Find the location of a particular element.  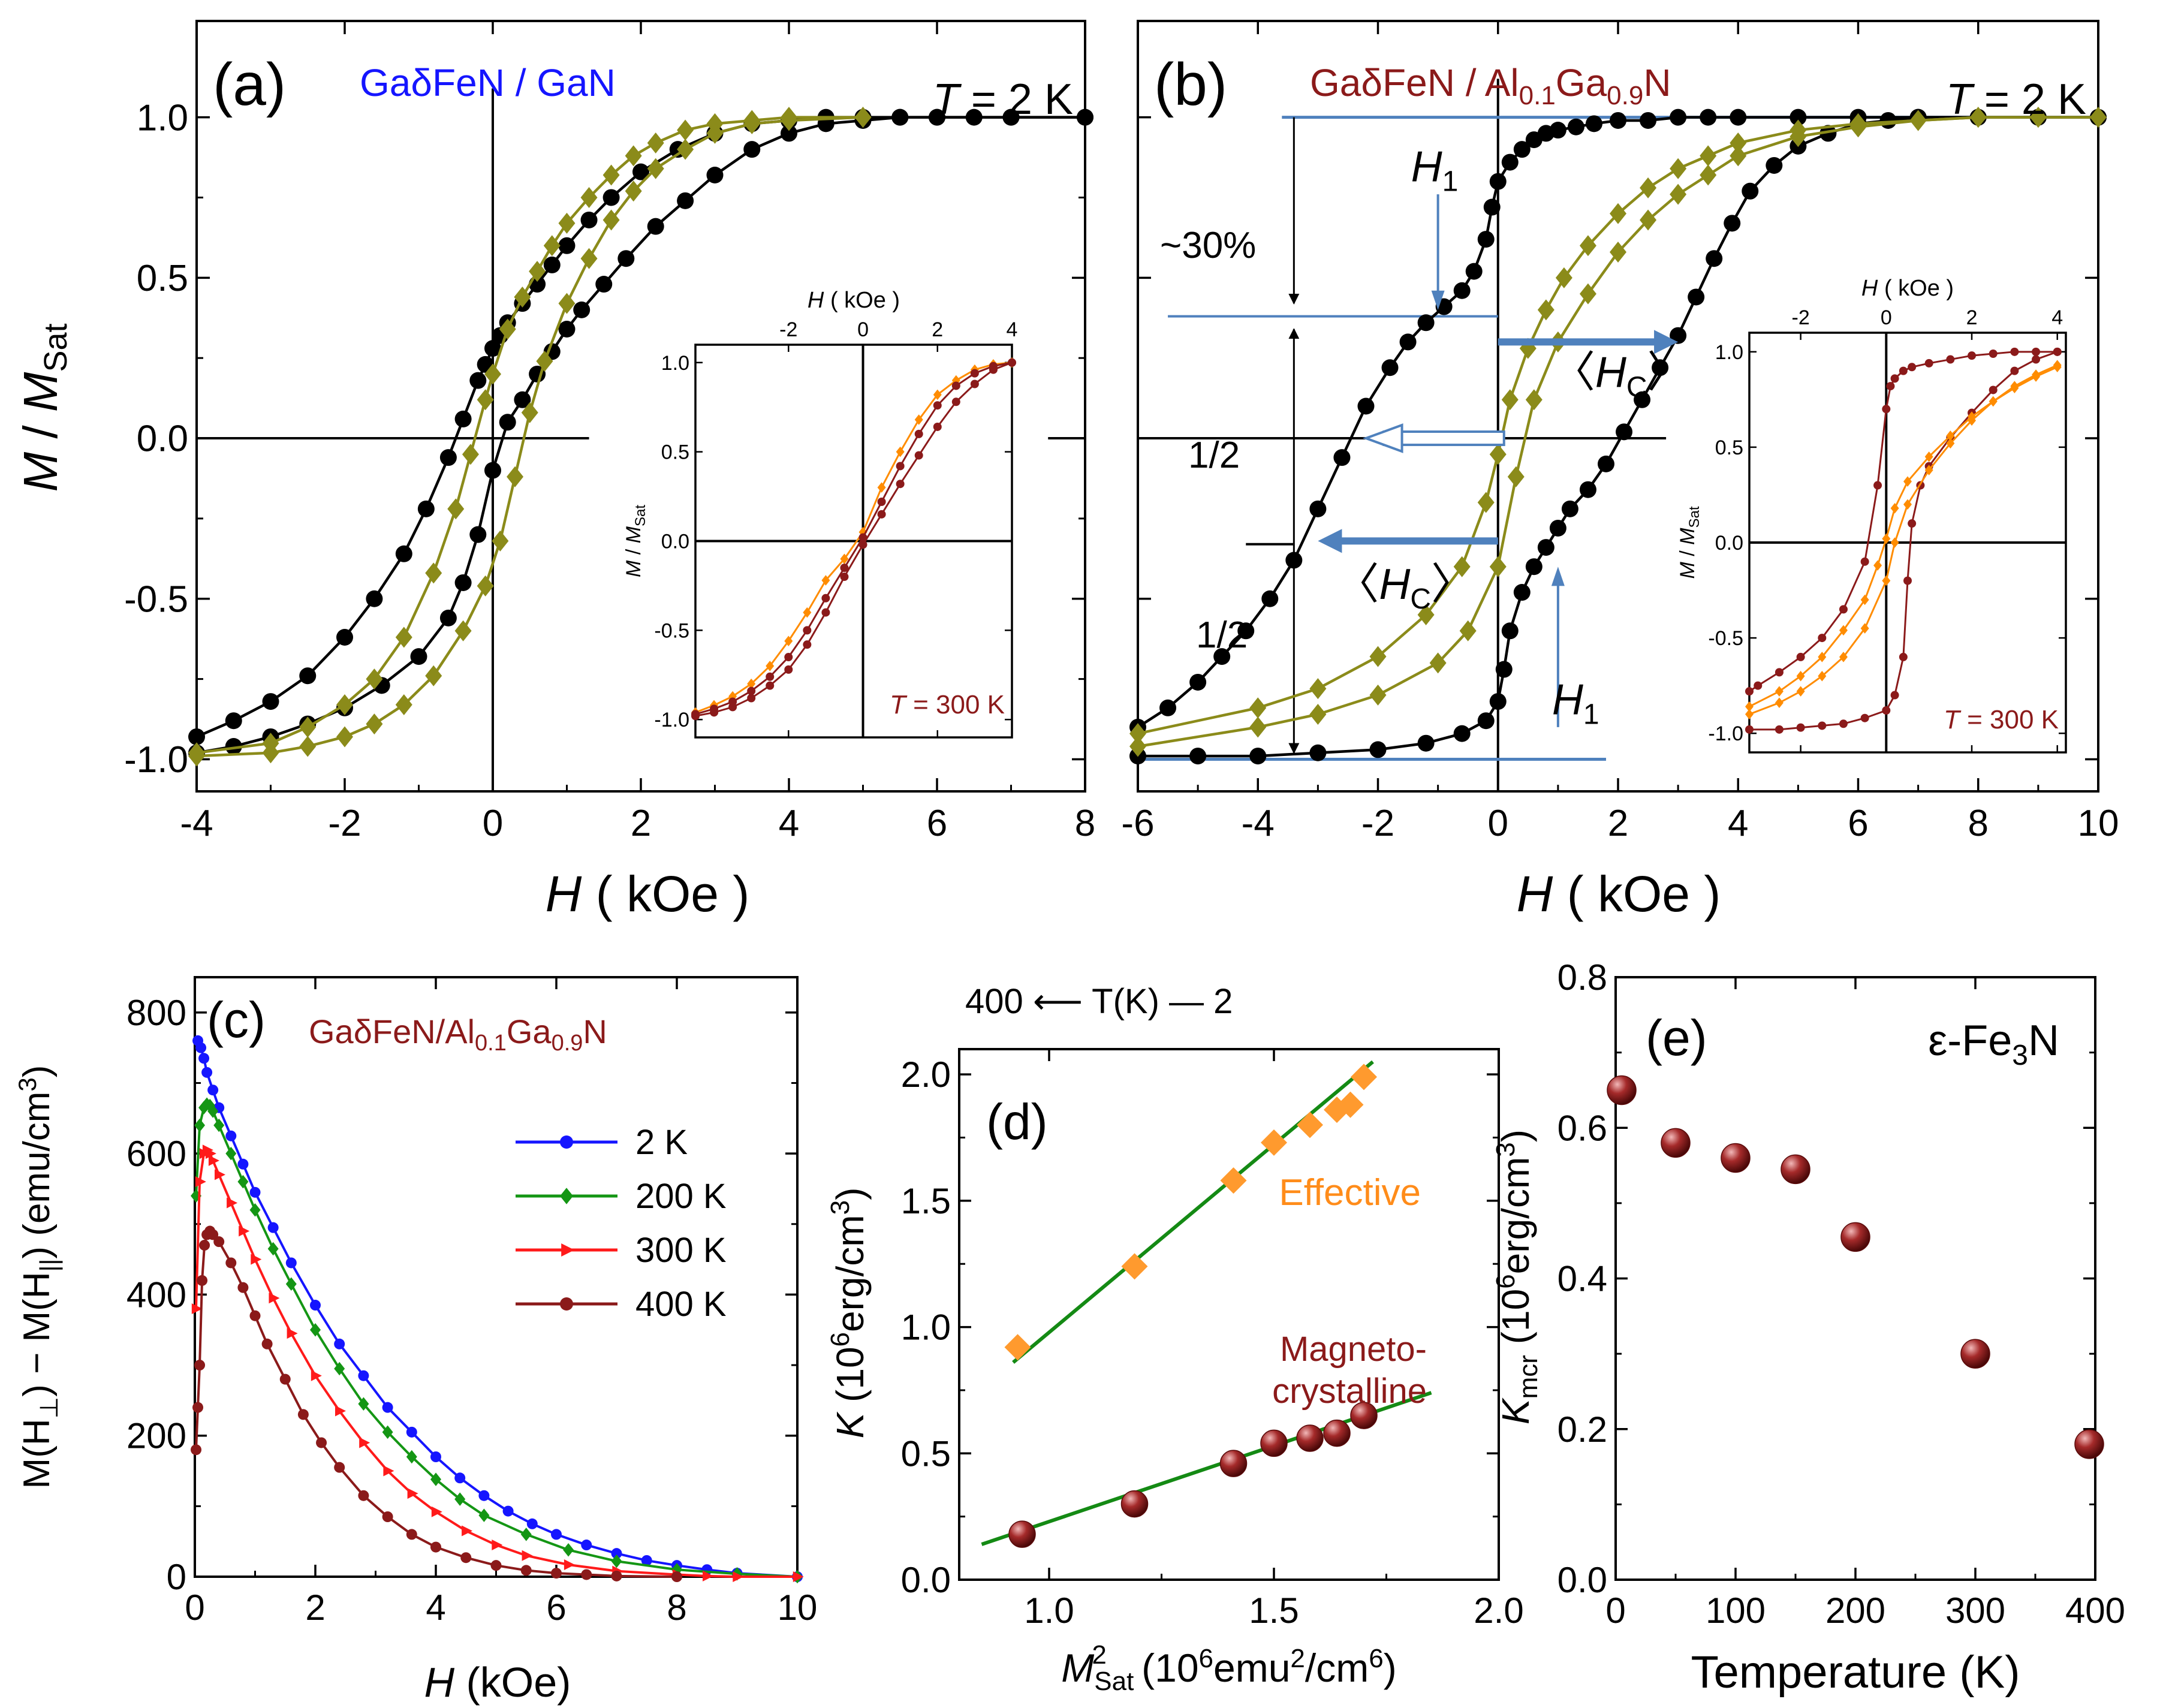

ylabel-p2: erg/cm is located at coordinates (850, 1273).